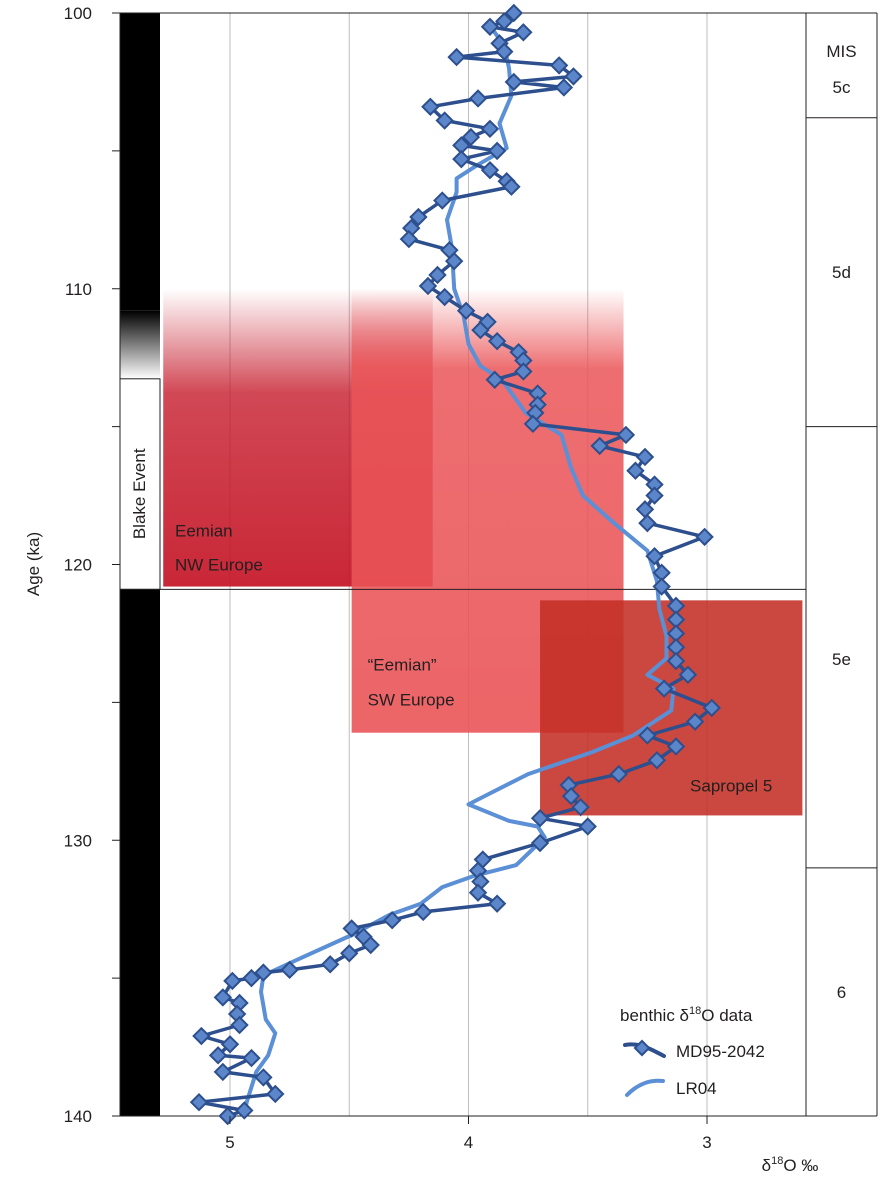 This screenshot has width=893, height=1200. What do you see at coordinates (468, 1142) in the screenshot?
I see `x-tick-label: 4` at bounding box center [468, 1142].